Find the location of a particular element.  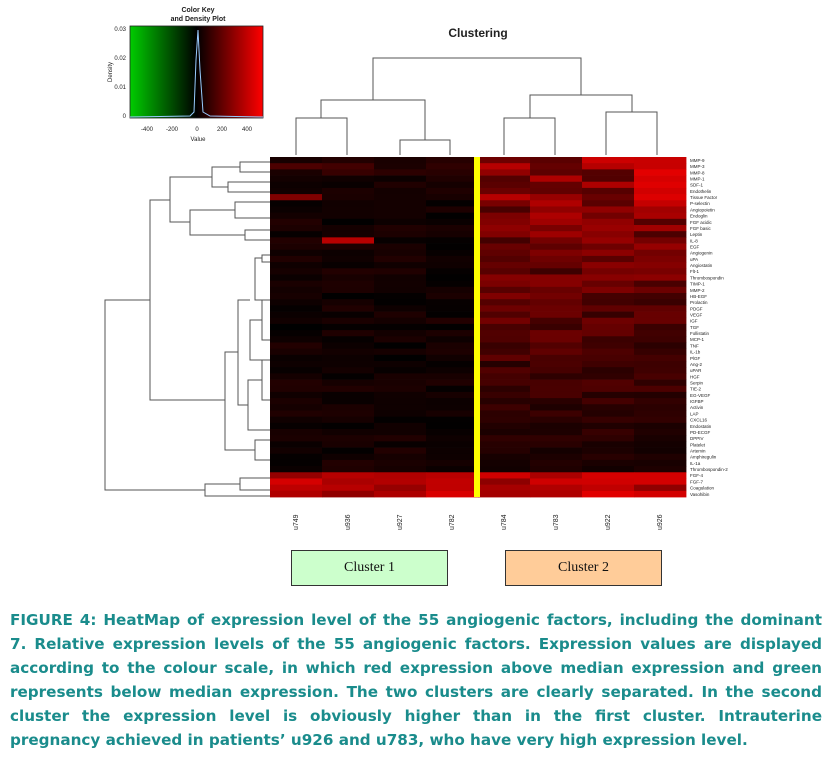

row-label: Amphiregulin is located at coordinates (703, 457).